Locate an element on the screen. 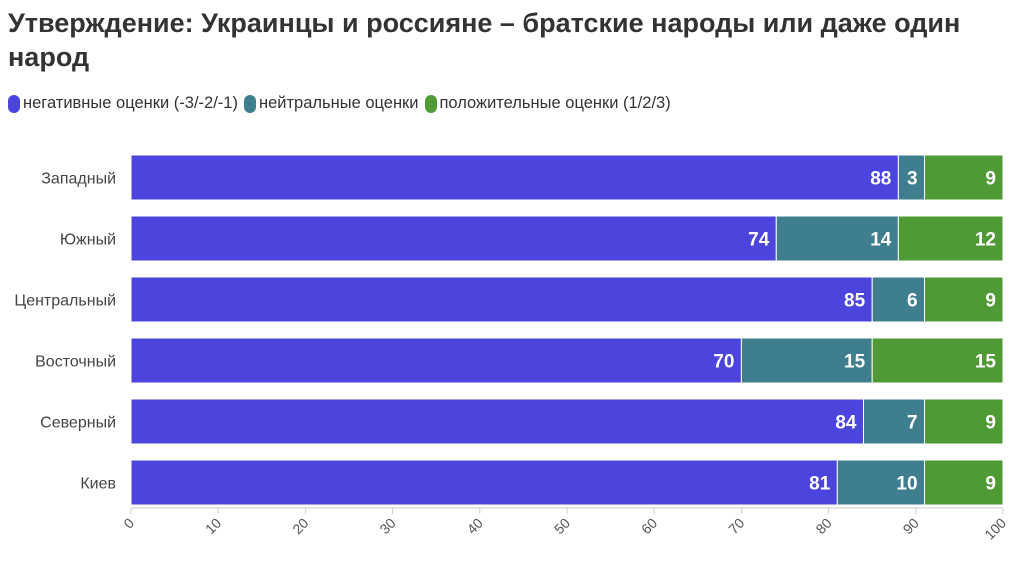  legend-item-neutral: нейтральные оценки is located at coordinates (331, 103).